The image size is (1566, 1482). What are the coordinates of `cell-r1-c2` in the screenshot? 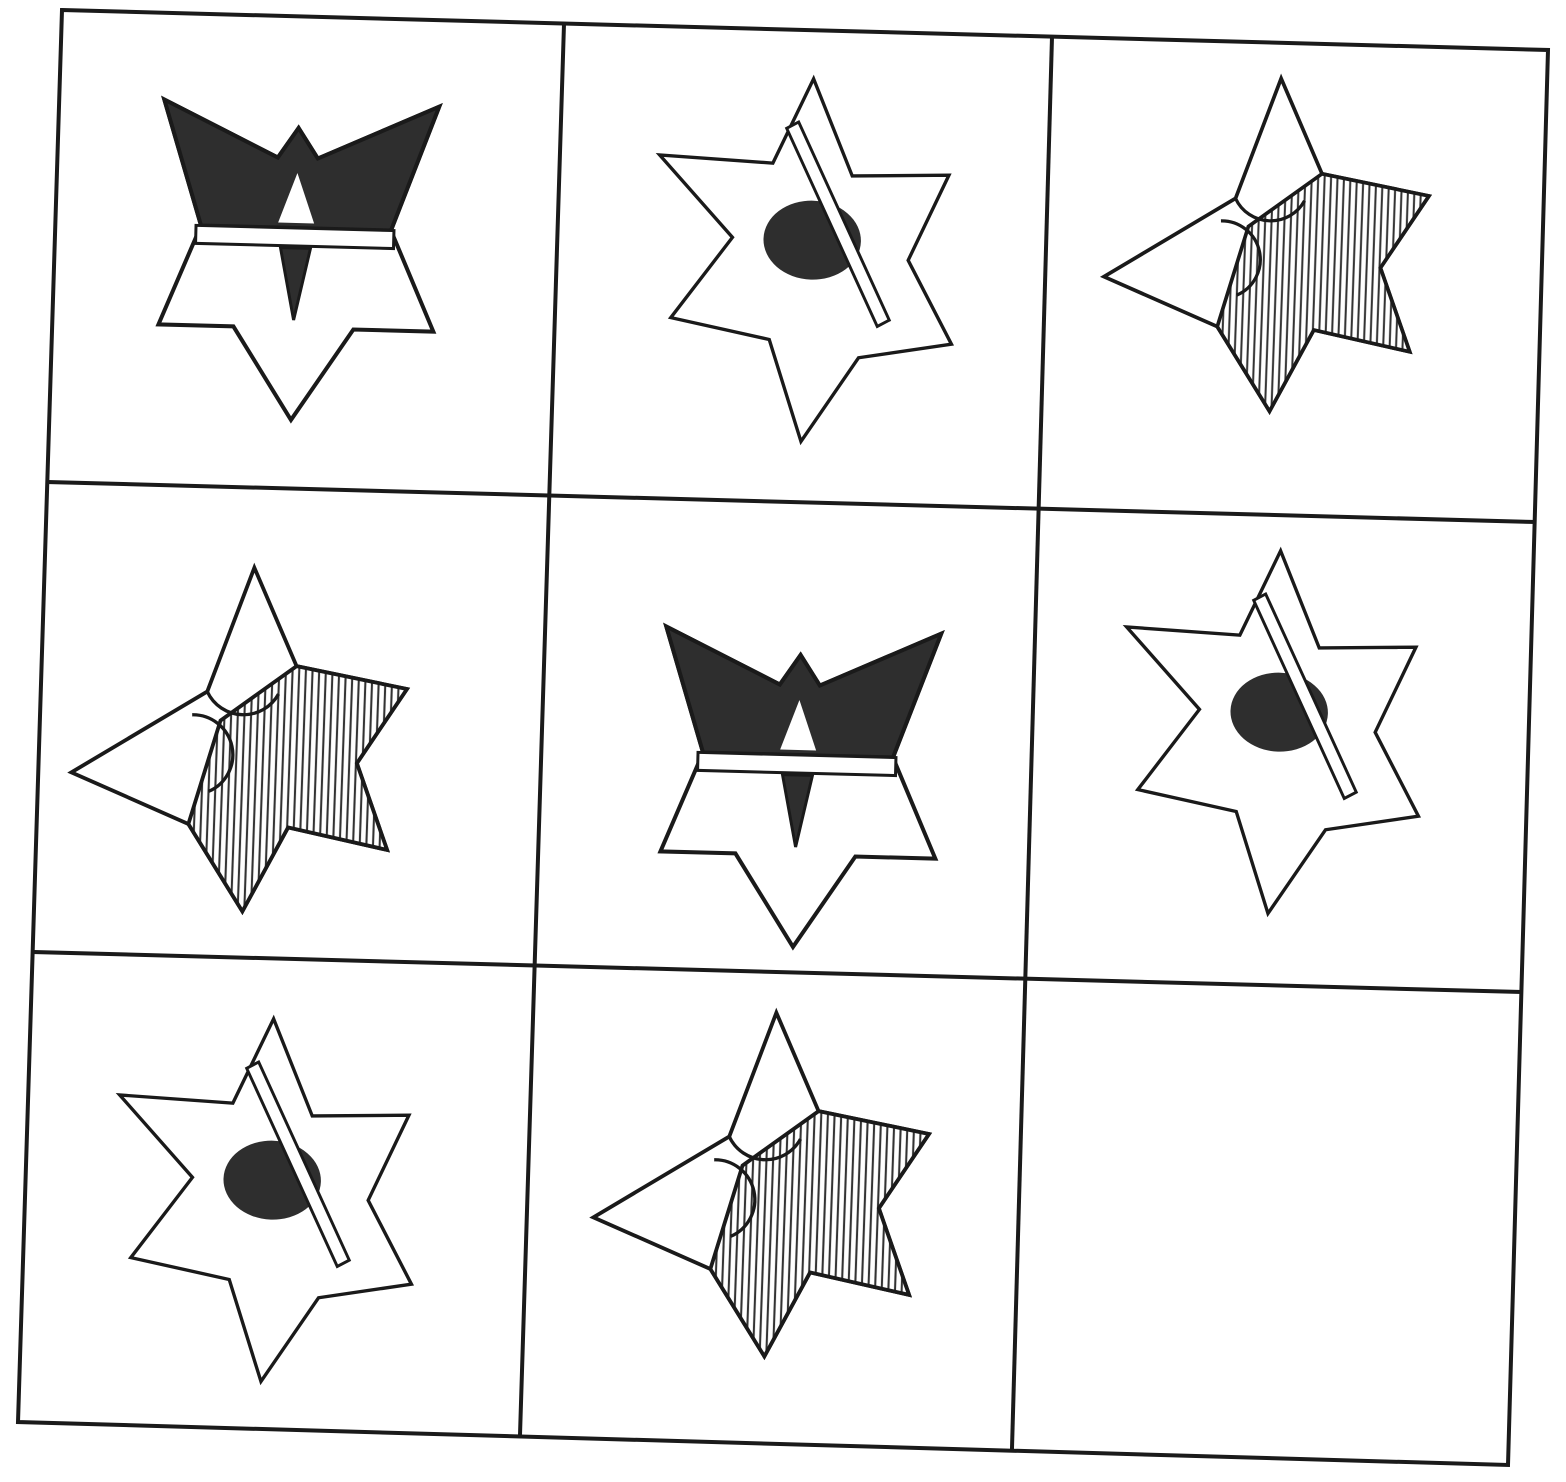 It's located at (805, 260).